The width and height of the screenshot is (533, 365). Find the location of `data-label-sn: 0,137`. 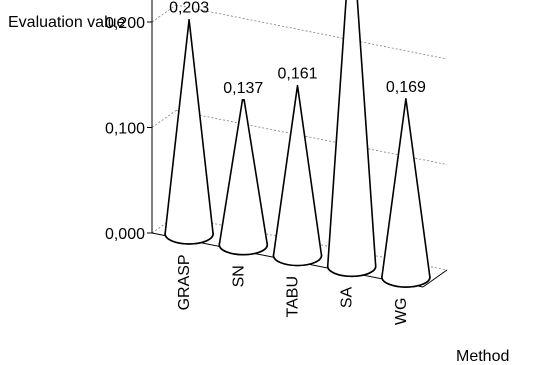

data-label-sn: 0,137 is located at coordinates (243, 88).